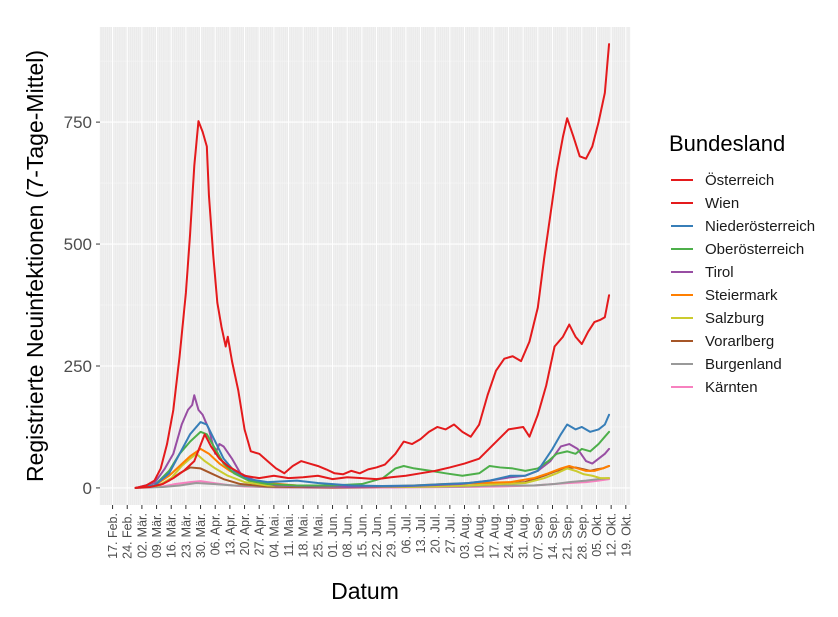 The width and height of the screenshot is (838, 617). I want to click on x-tick-label: 31. Aug., so click(524, 536).